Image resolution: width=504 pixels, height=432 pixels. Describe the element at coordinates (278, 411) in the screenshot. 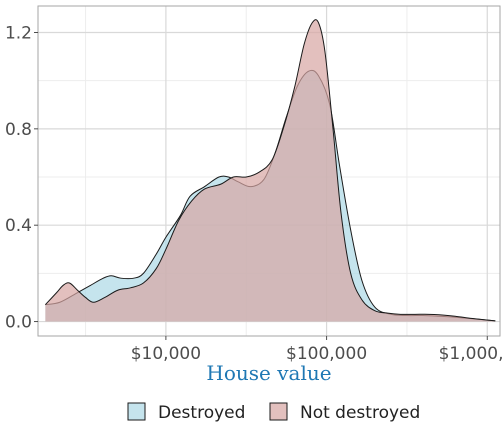

I see `legend-key-not-destroyed` at that location.